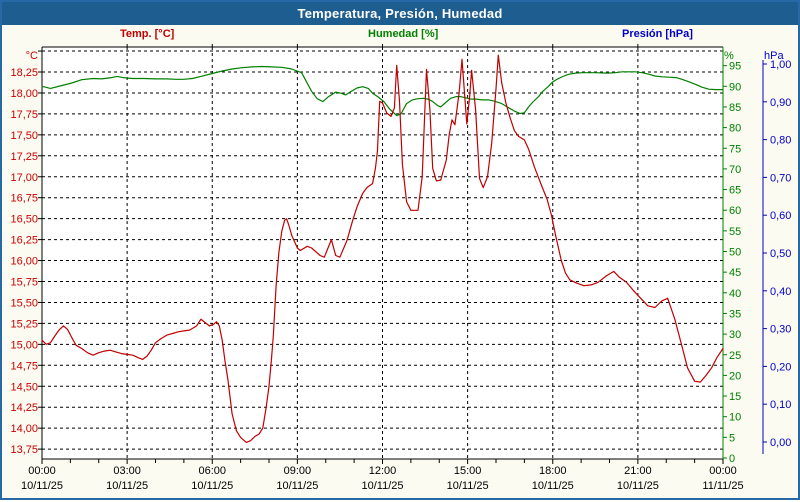  What do you see at coordinates (735, 67) in the screenshot?
I see `humidity-tick-label: 95` at bounding box center [735, 67].